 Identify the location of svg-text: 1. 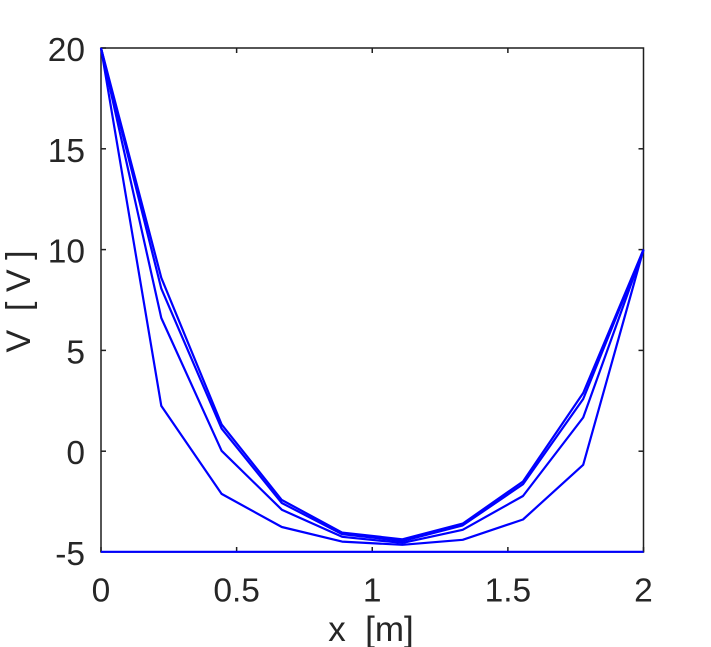
(372, 591).